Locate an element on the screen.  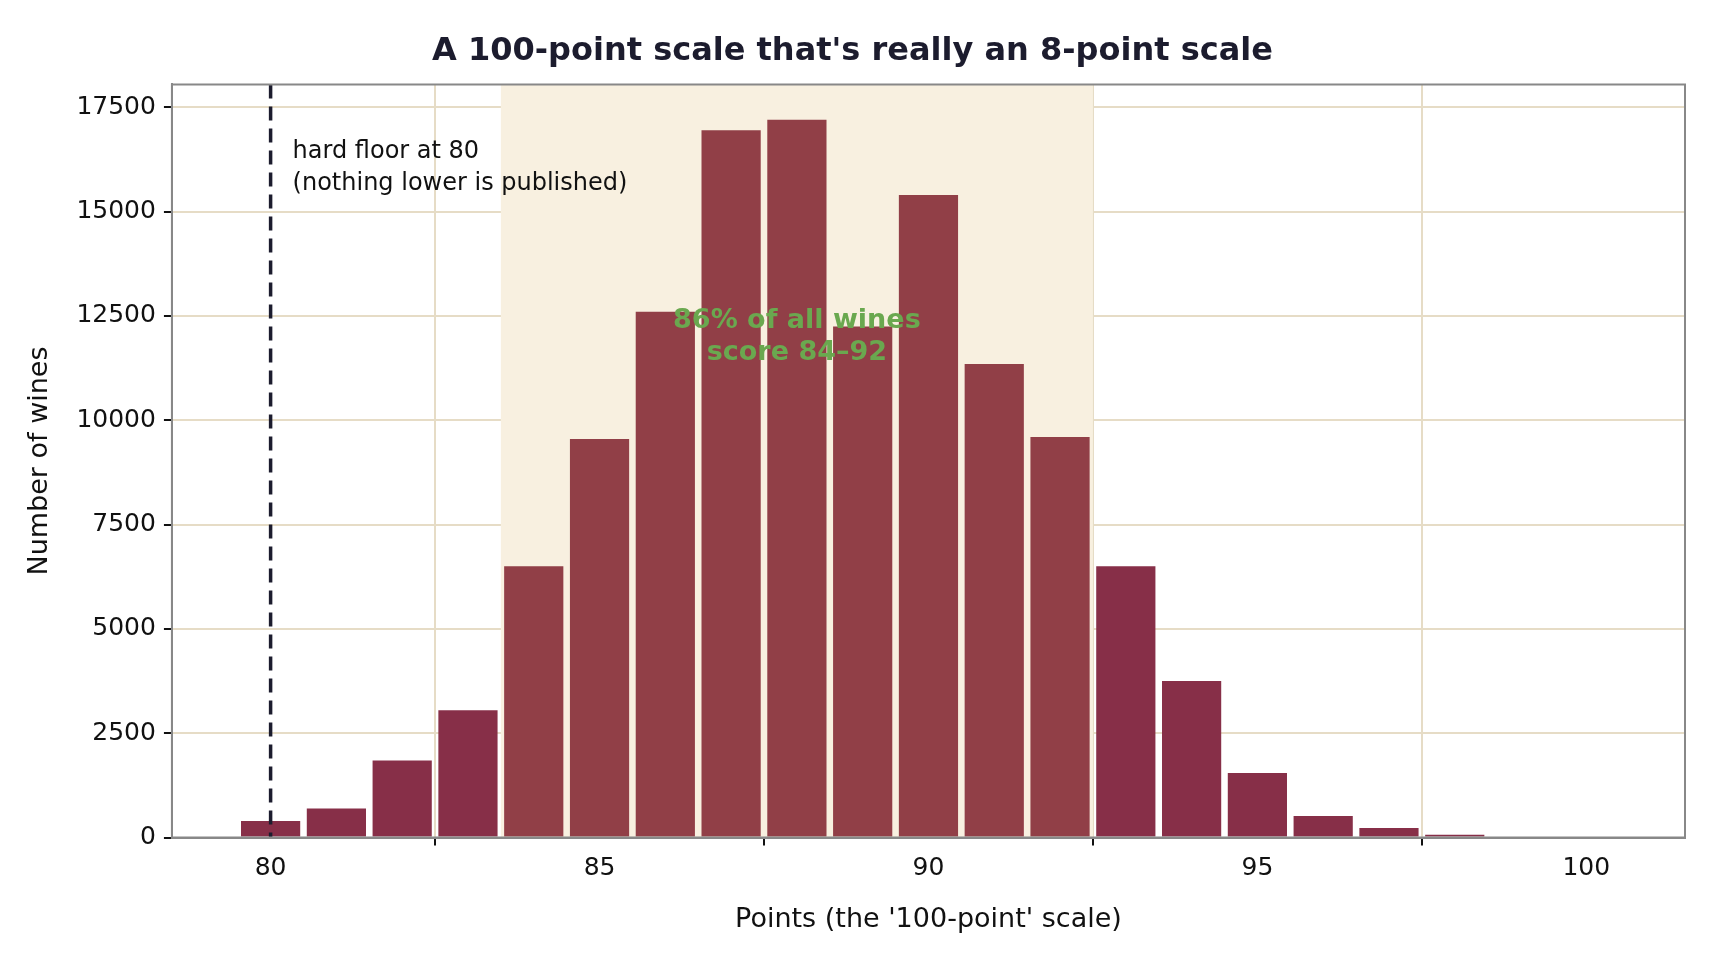
y-tick-label: 5000 is located at coordinates (124, 627).